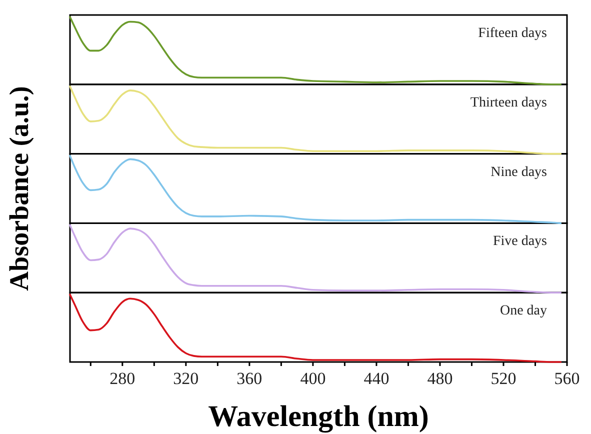 This screenshot has width=591, height=434. What do you see at coordinates (503, 378) in the screenshot?
I see `x-tick-label: 520` at bounding box center [503, 378].